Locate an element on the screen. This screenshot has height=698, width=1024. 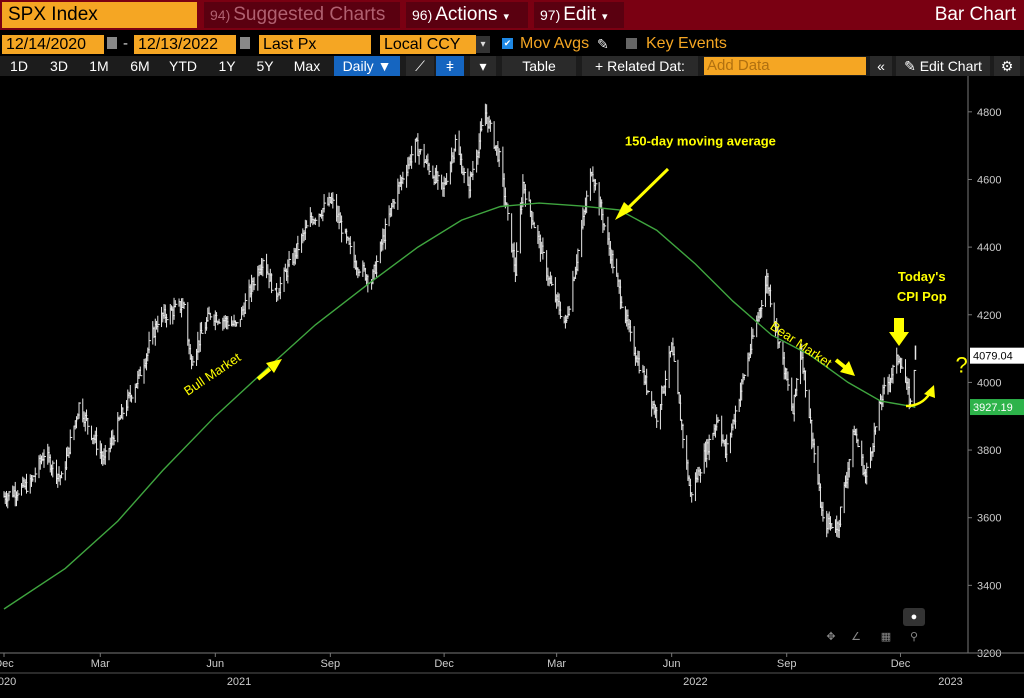
y-tick-label: 3200 is located at coordinates (989, 654).